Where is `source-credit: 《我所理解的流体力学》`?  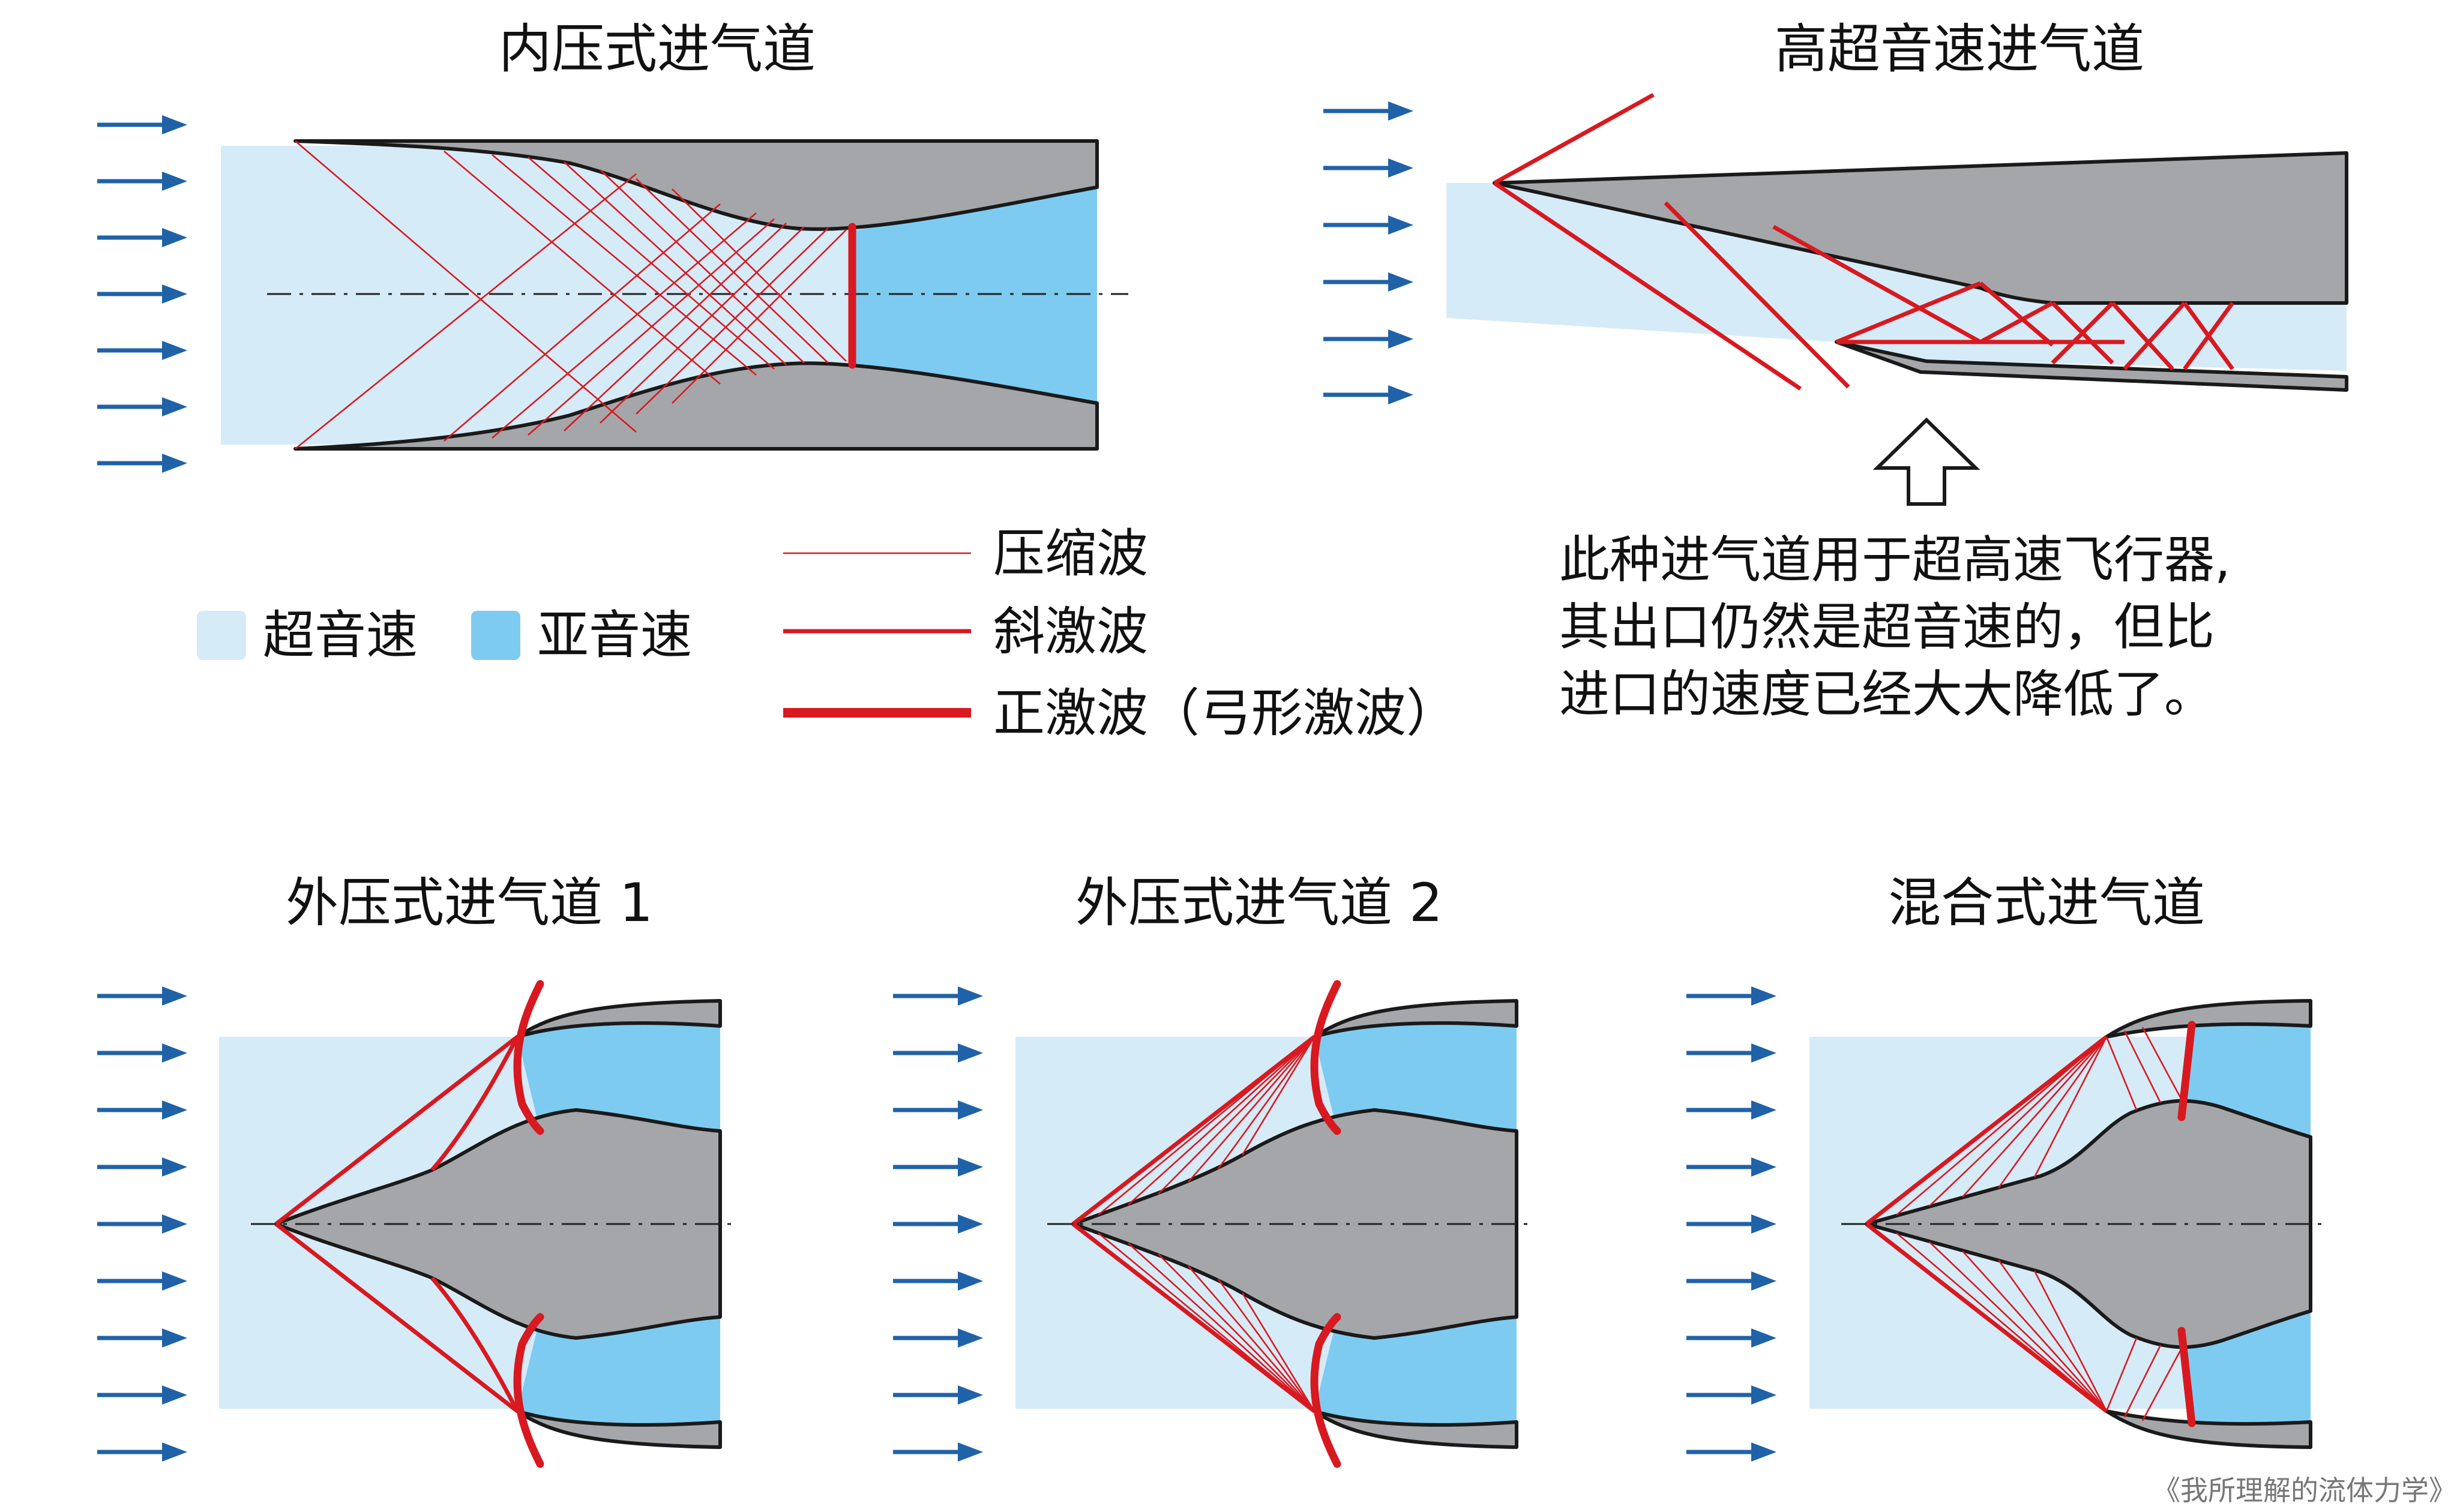 source-credit: 《我所理解的流体力学》 is located at coordinates (2304, 1491).